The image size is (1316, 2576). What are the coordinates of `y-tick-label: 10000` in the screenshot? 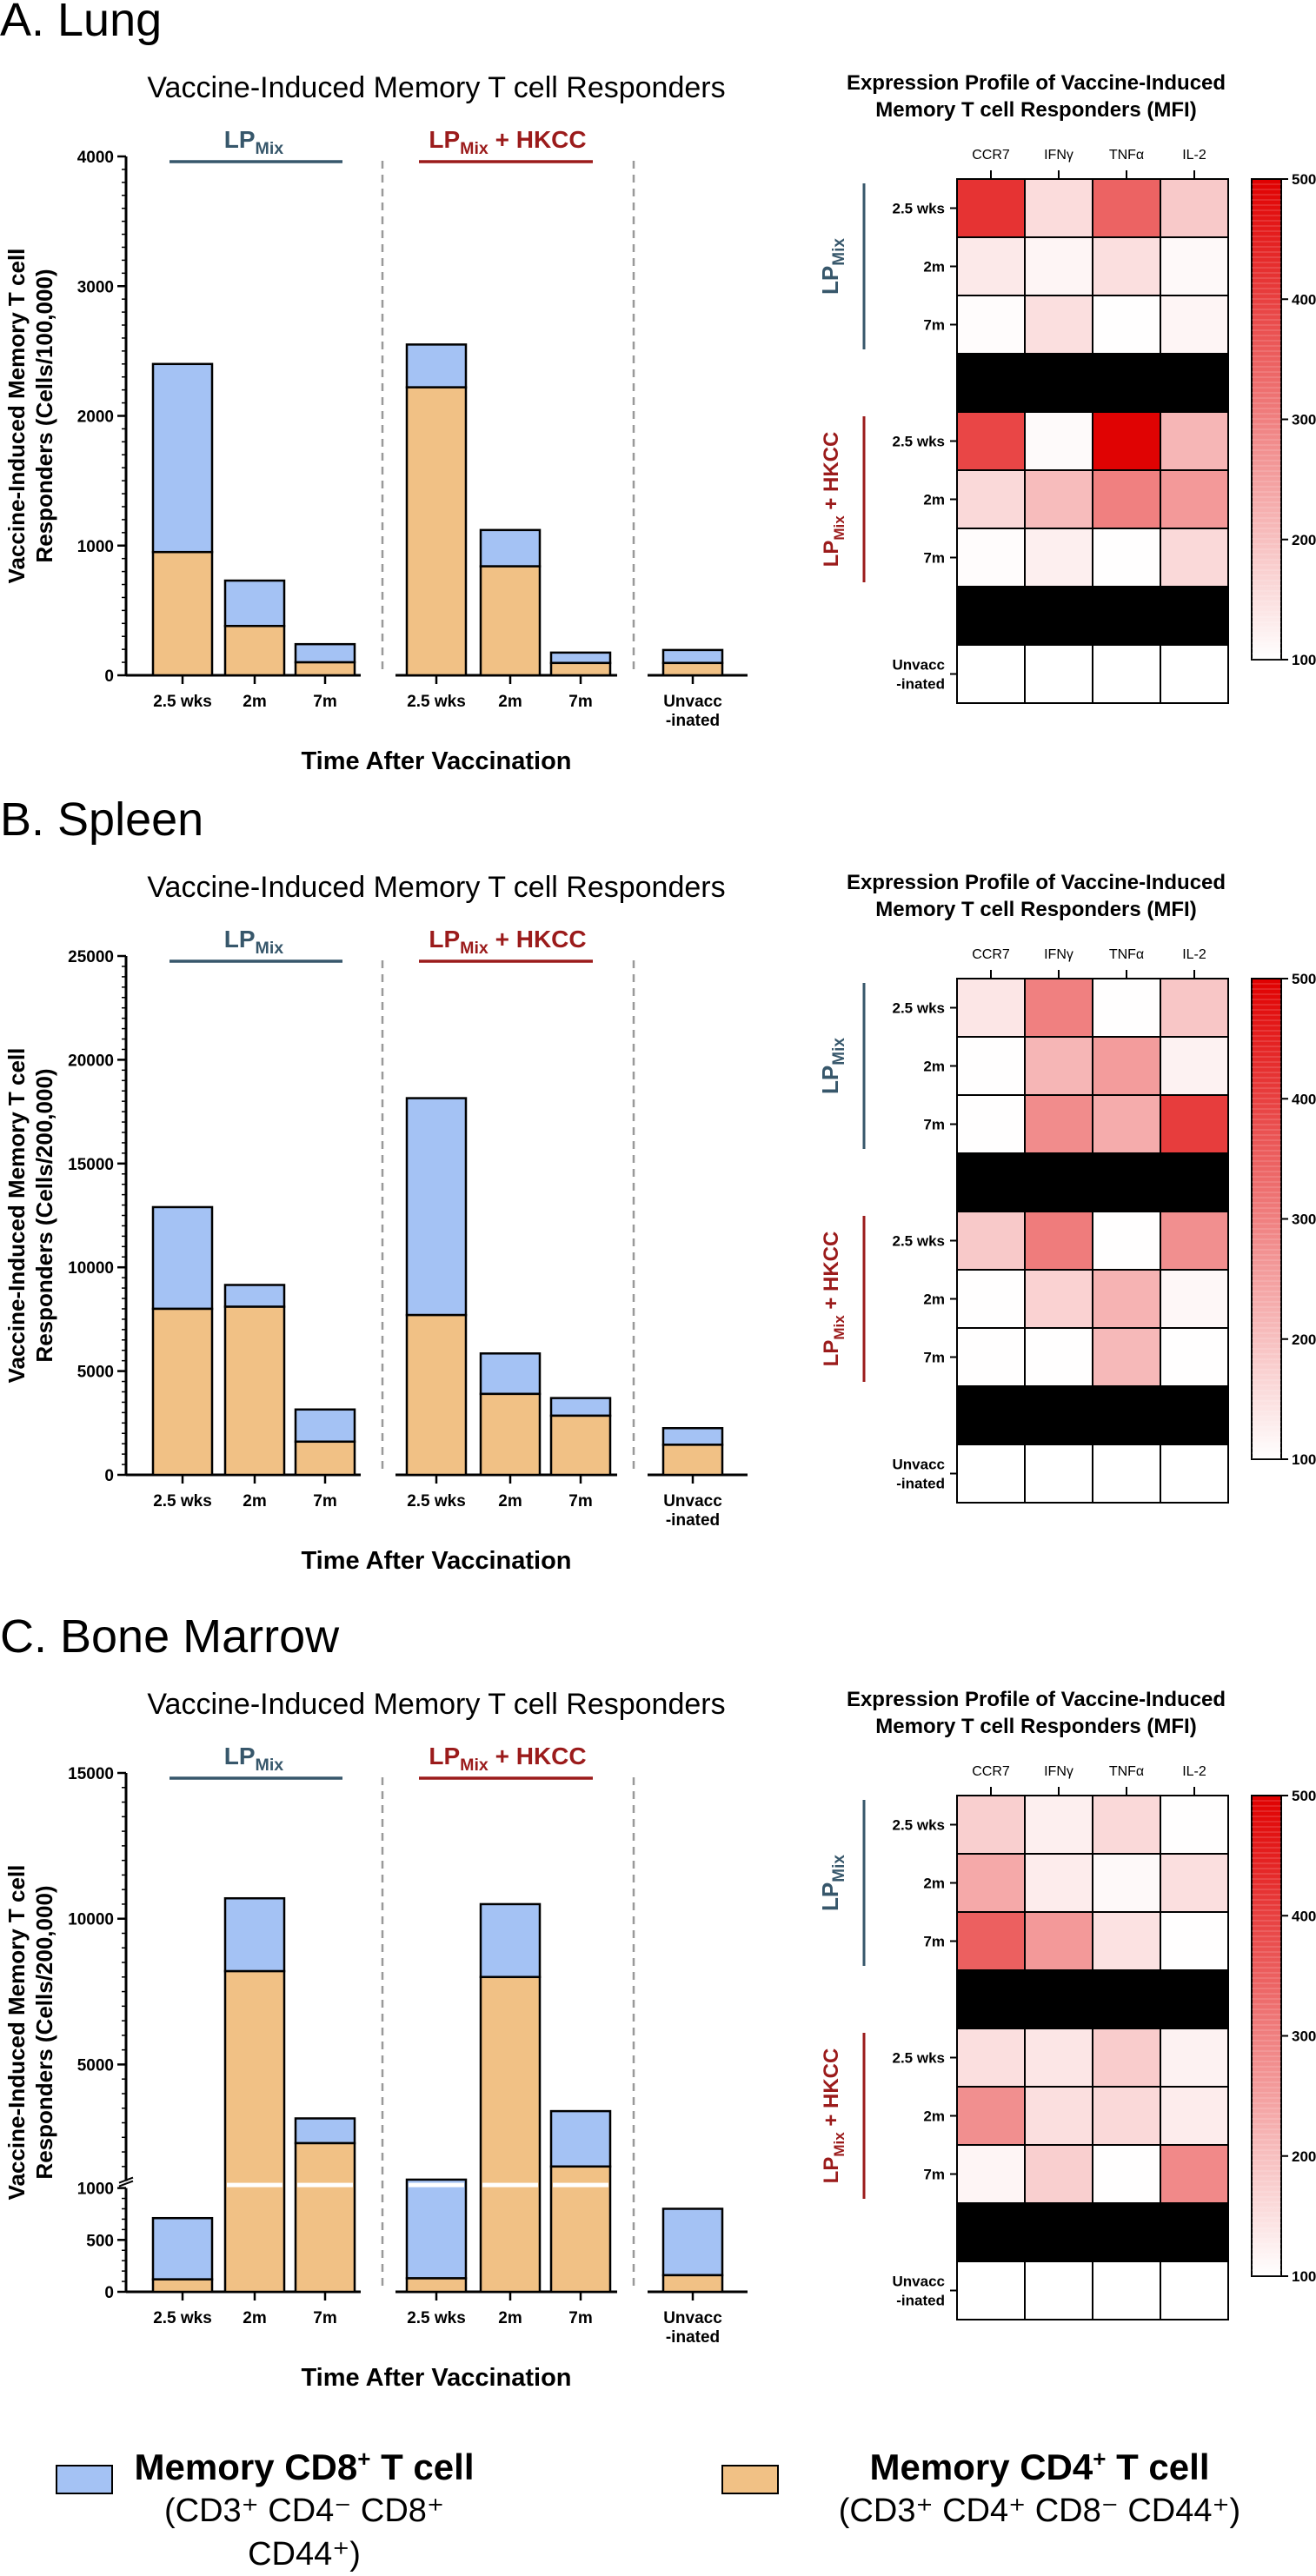 It's located at (91, 1268).